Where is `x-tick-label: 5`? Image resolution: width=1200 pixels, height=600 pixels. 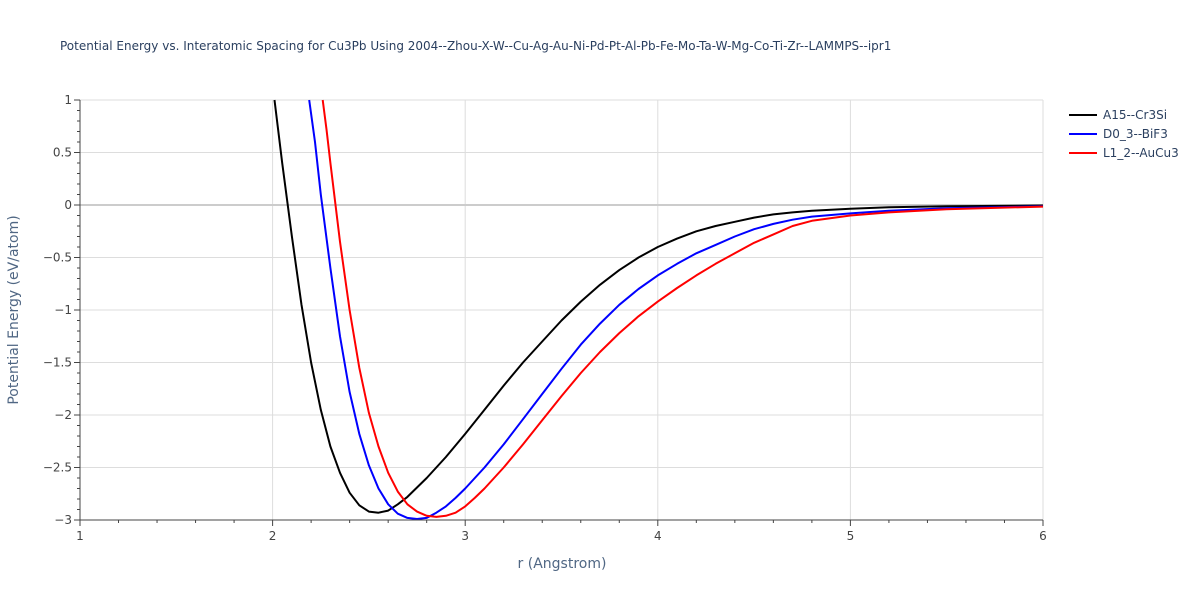 x-tick-label: 5 is located at coordinates (851, 536).